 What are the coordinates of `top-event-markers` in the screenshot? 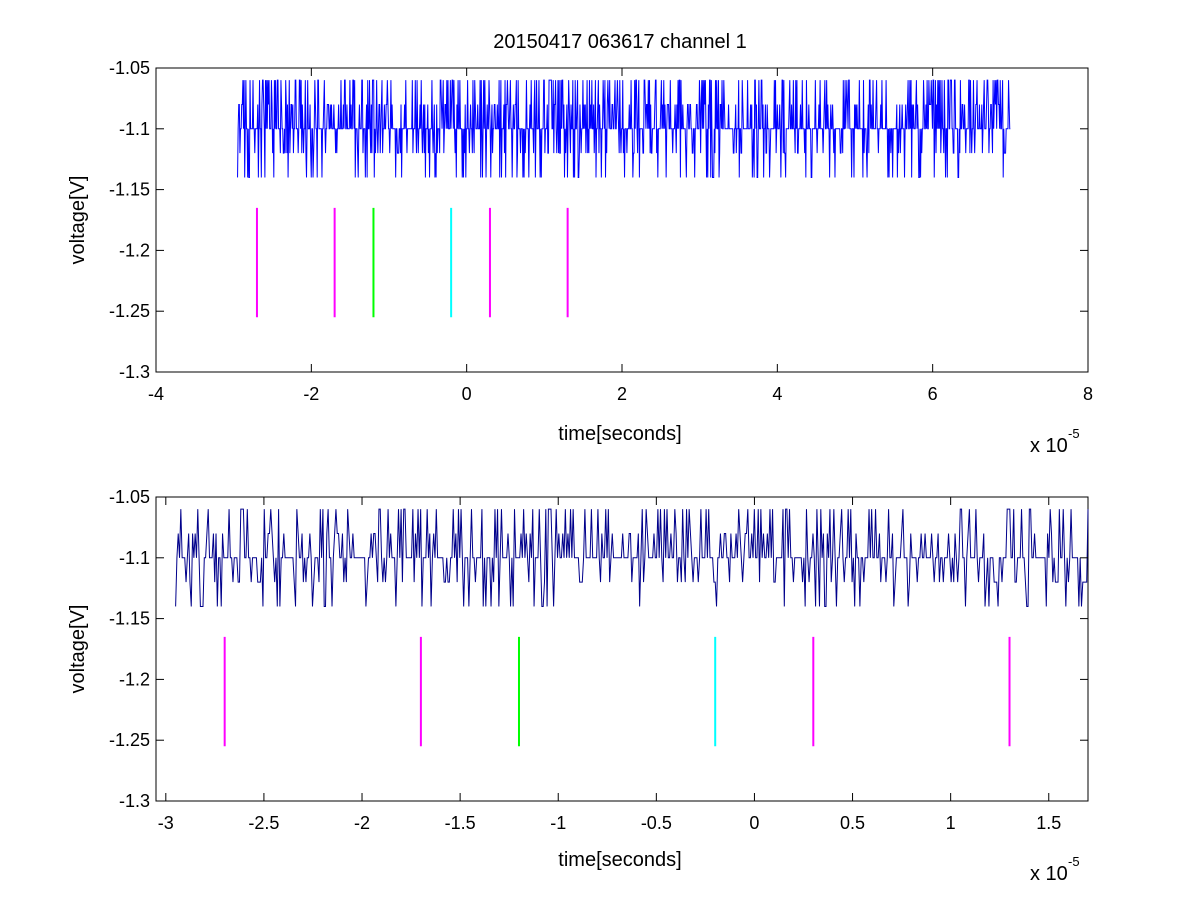 It's located at (412, 262).